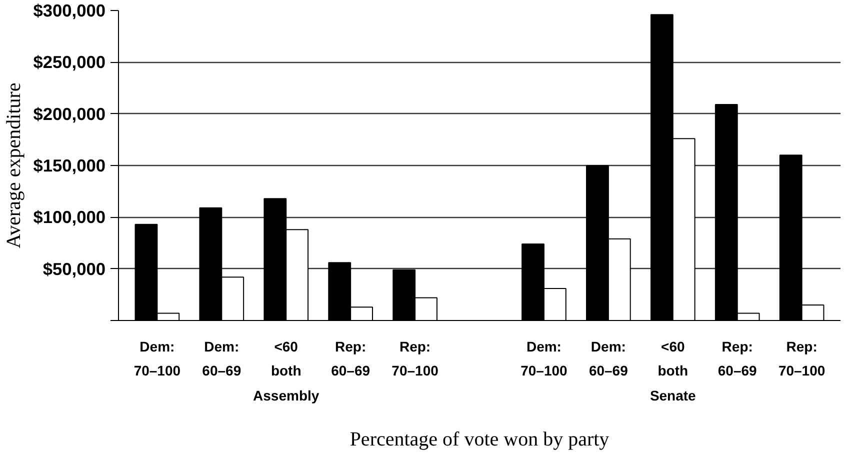  Describe the element at coordinates (69, 62) in the screenshot. I see `y-tick-label: $250,000` at that location.